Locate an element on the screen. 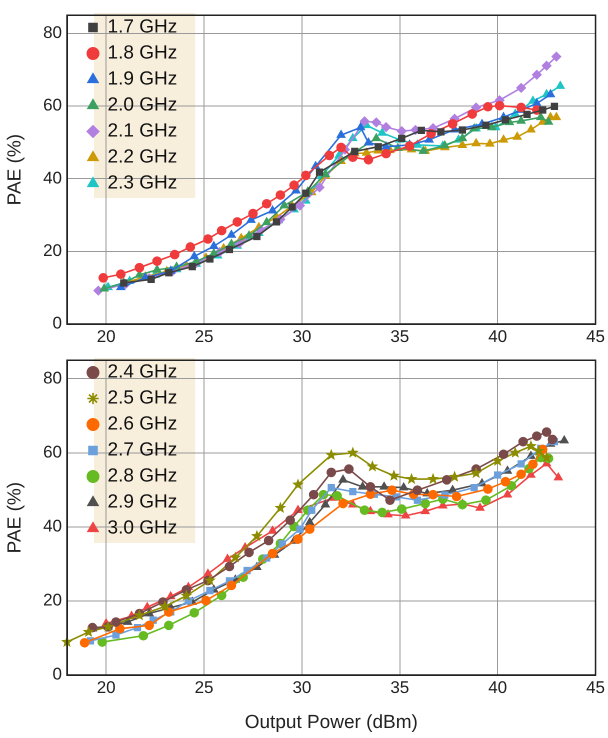 Image resolution: width=608 pixels, height=738 pixels. legend-label: 3.0 GHz is located at coordinates (143, 528).